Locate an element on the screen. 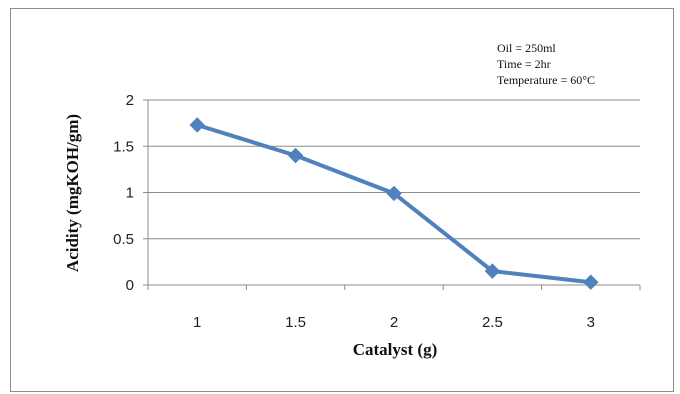 The width and height of the screenshot is (680, 394). y-tick-labels: 0 0.5 1 1.5 2 is located at coordinates (130, 193).